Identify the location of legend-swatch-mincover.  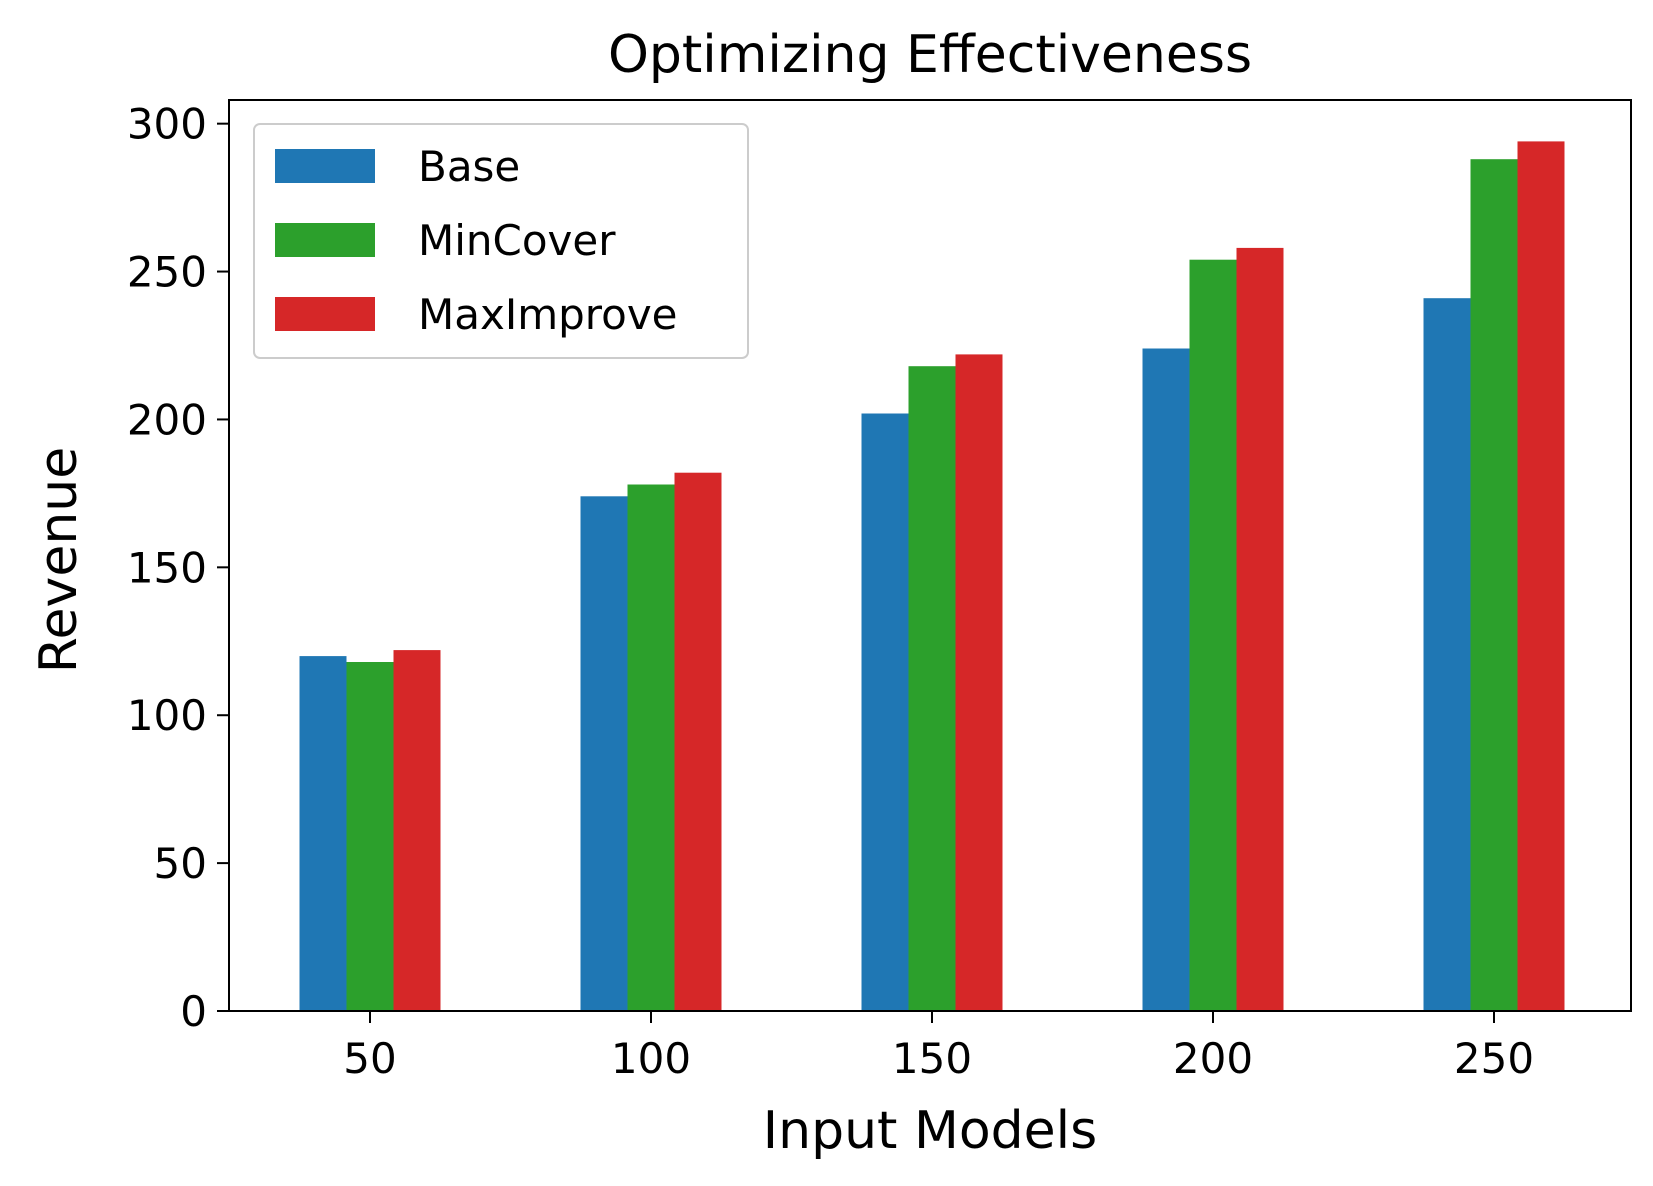
(325, 240).